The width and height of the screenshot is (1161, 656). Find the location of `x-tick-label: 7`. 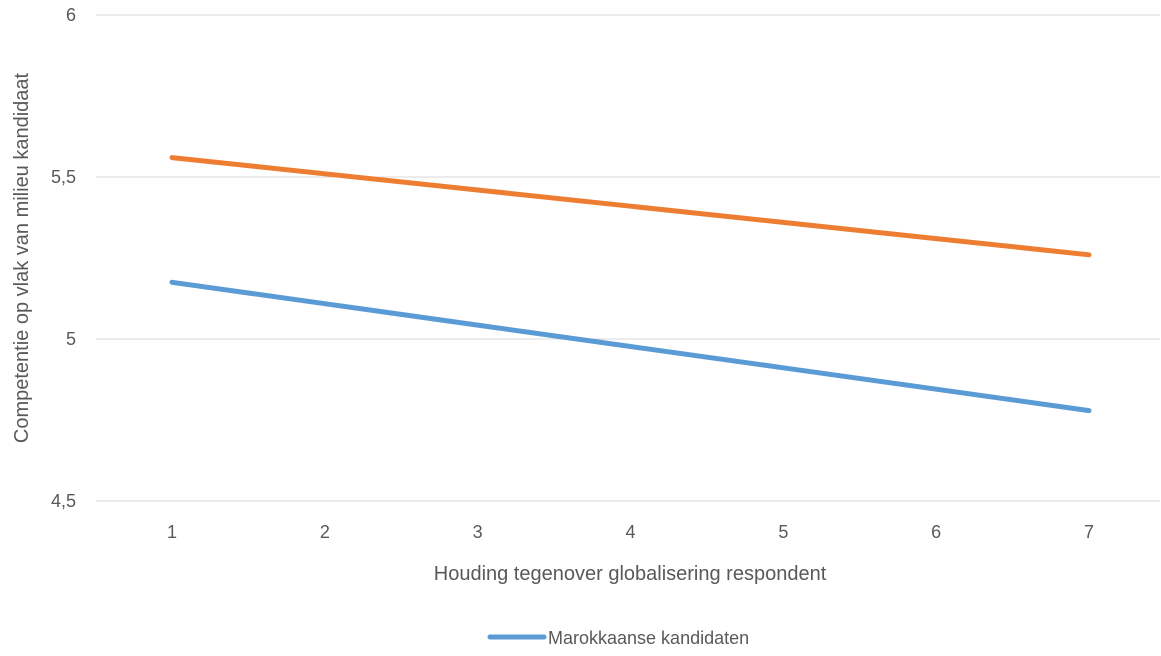

x-tick-label: 7 is located at coordinates (1089, 532).